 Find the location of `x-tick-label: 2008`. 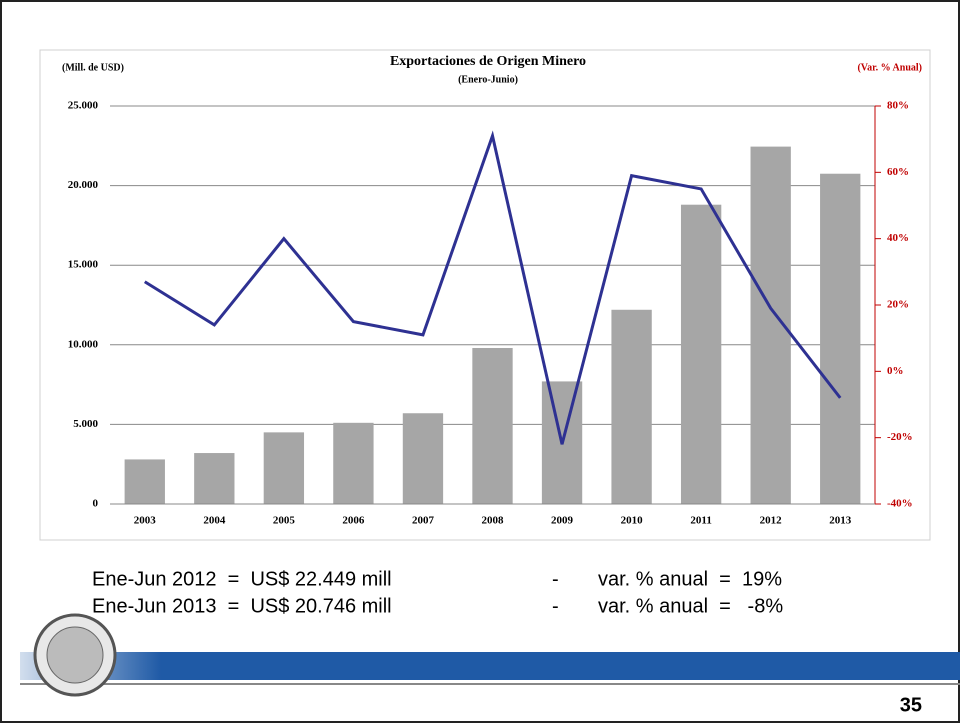

x-tick-label: 2008 is located at coordinates (493, 521).